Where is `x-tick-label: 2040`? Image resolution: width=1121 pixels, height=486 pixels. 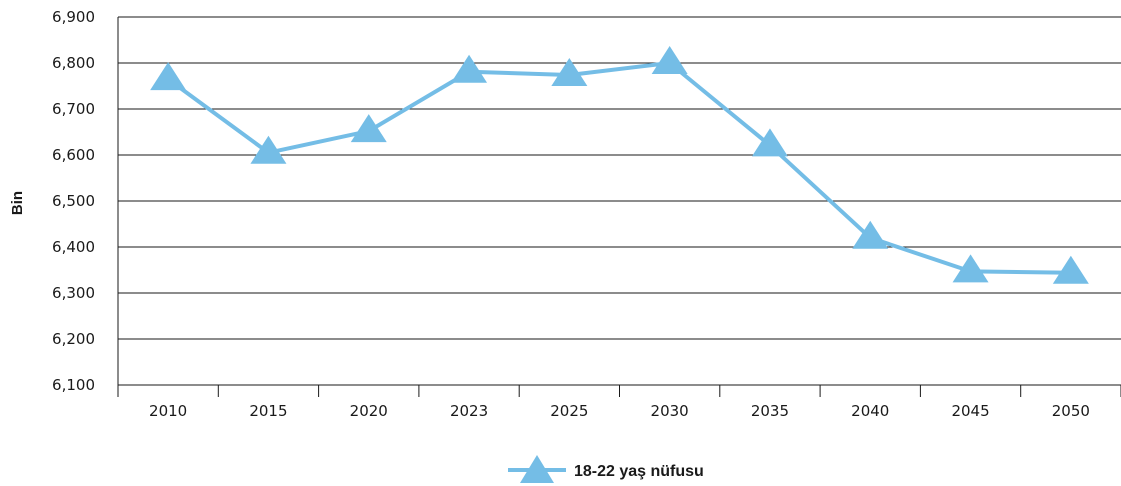
x-tick-label: 2040 is located at coordinates (870, 411).